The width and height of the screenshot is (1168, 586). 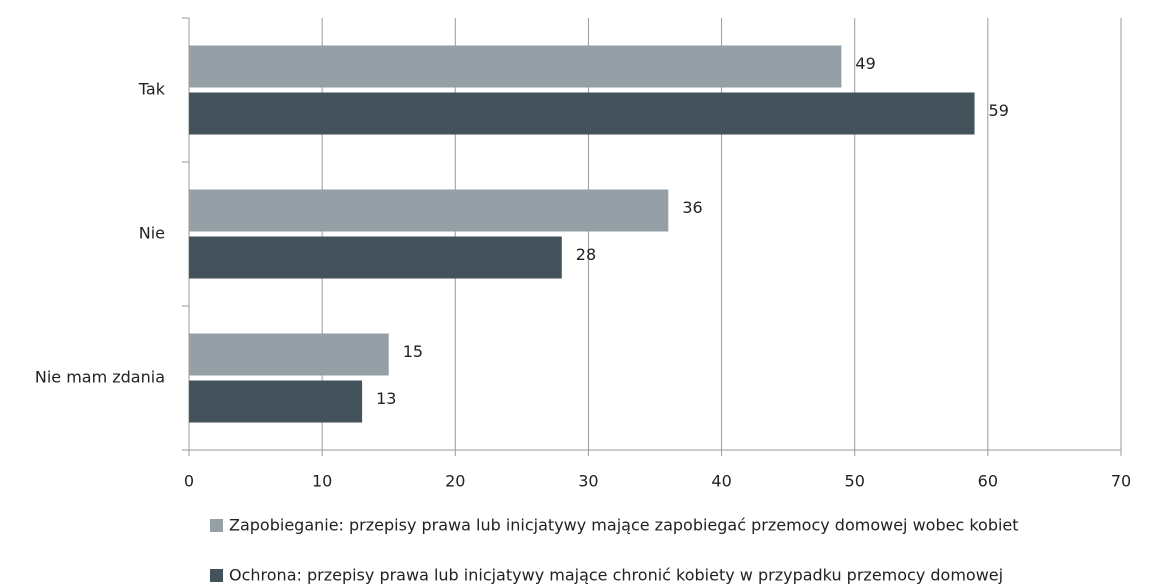 What do you see at coordinates (189, 481) in the screenshot?
I see `x-tick-label: 0` at bounding box center [189, 481].